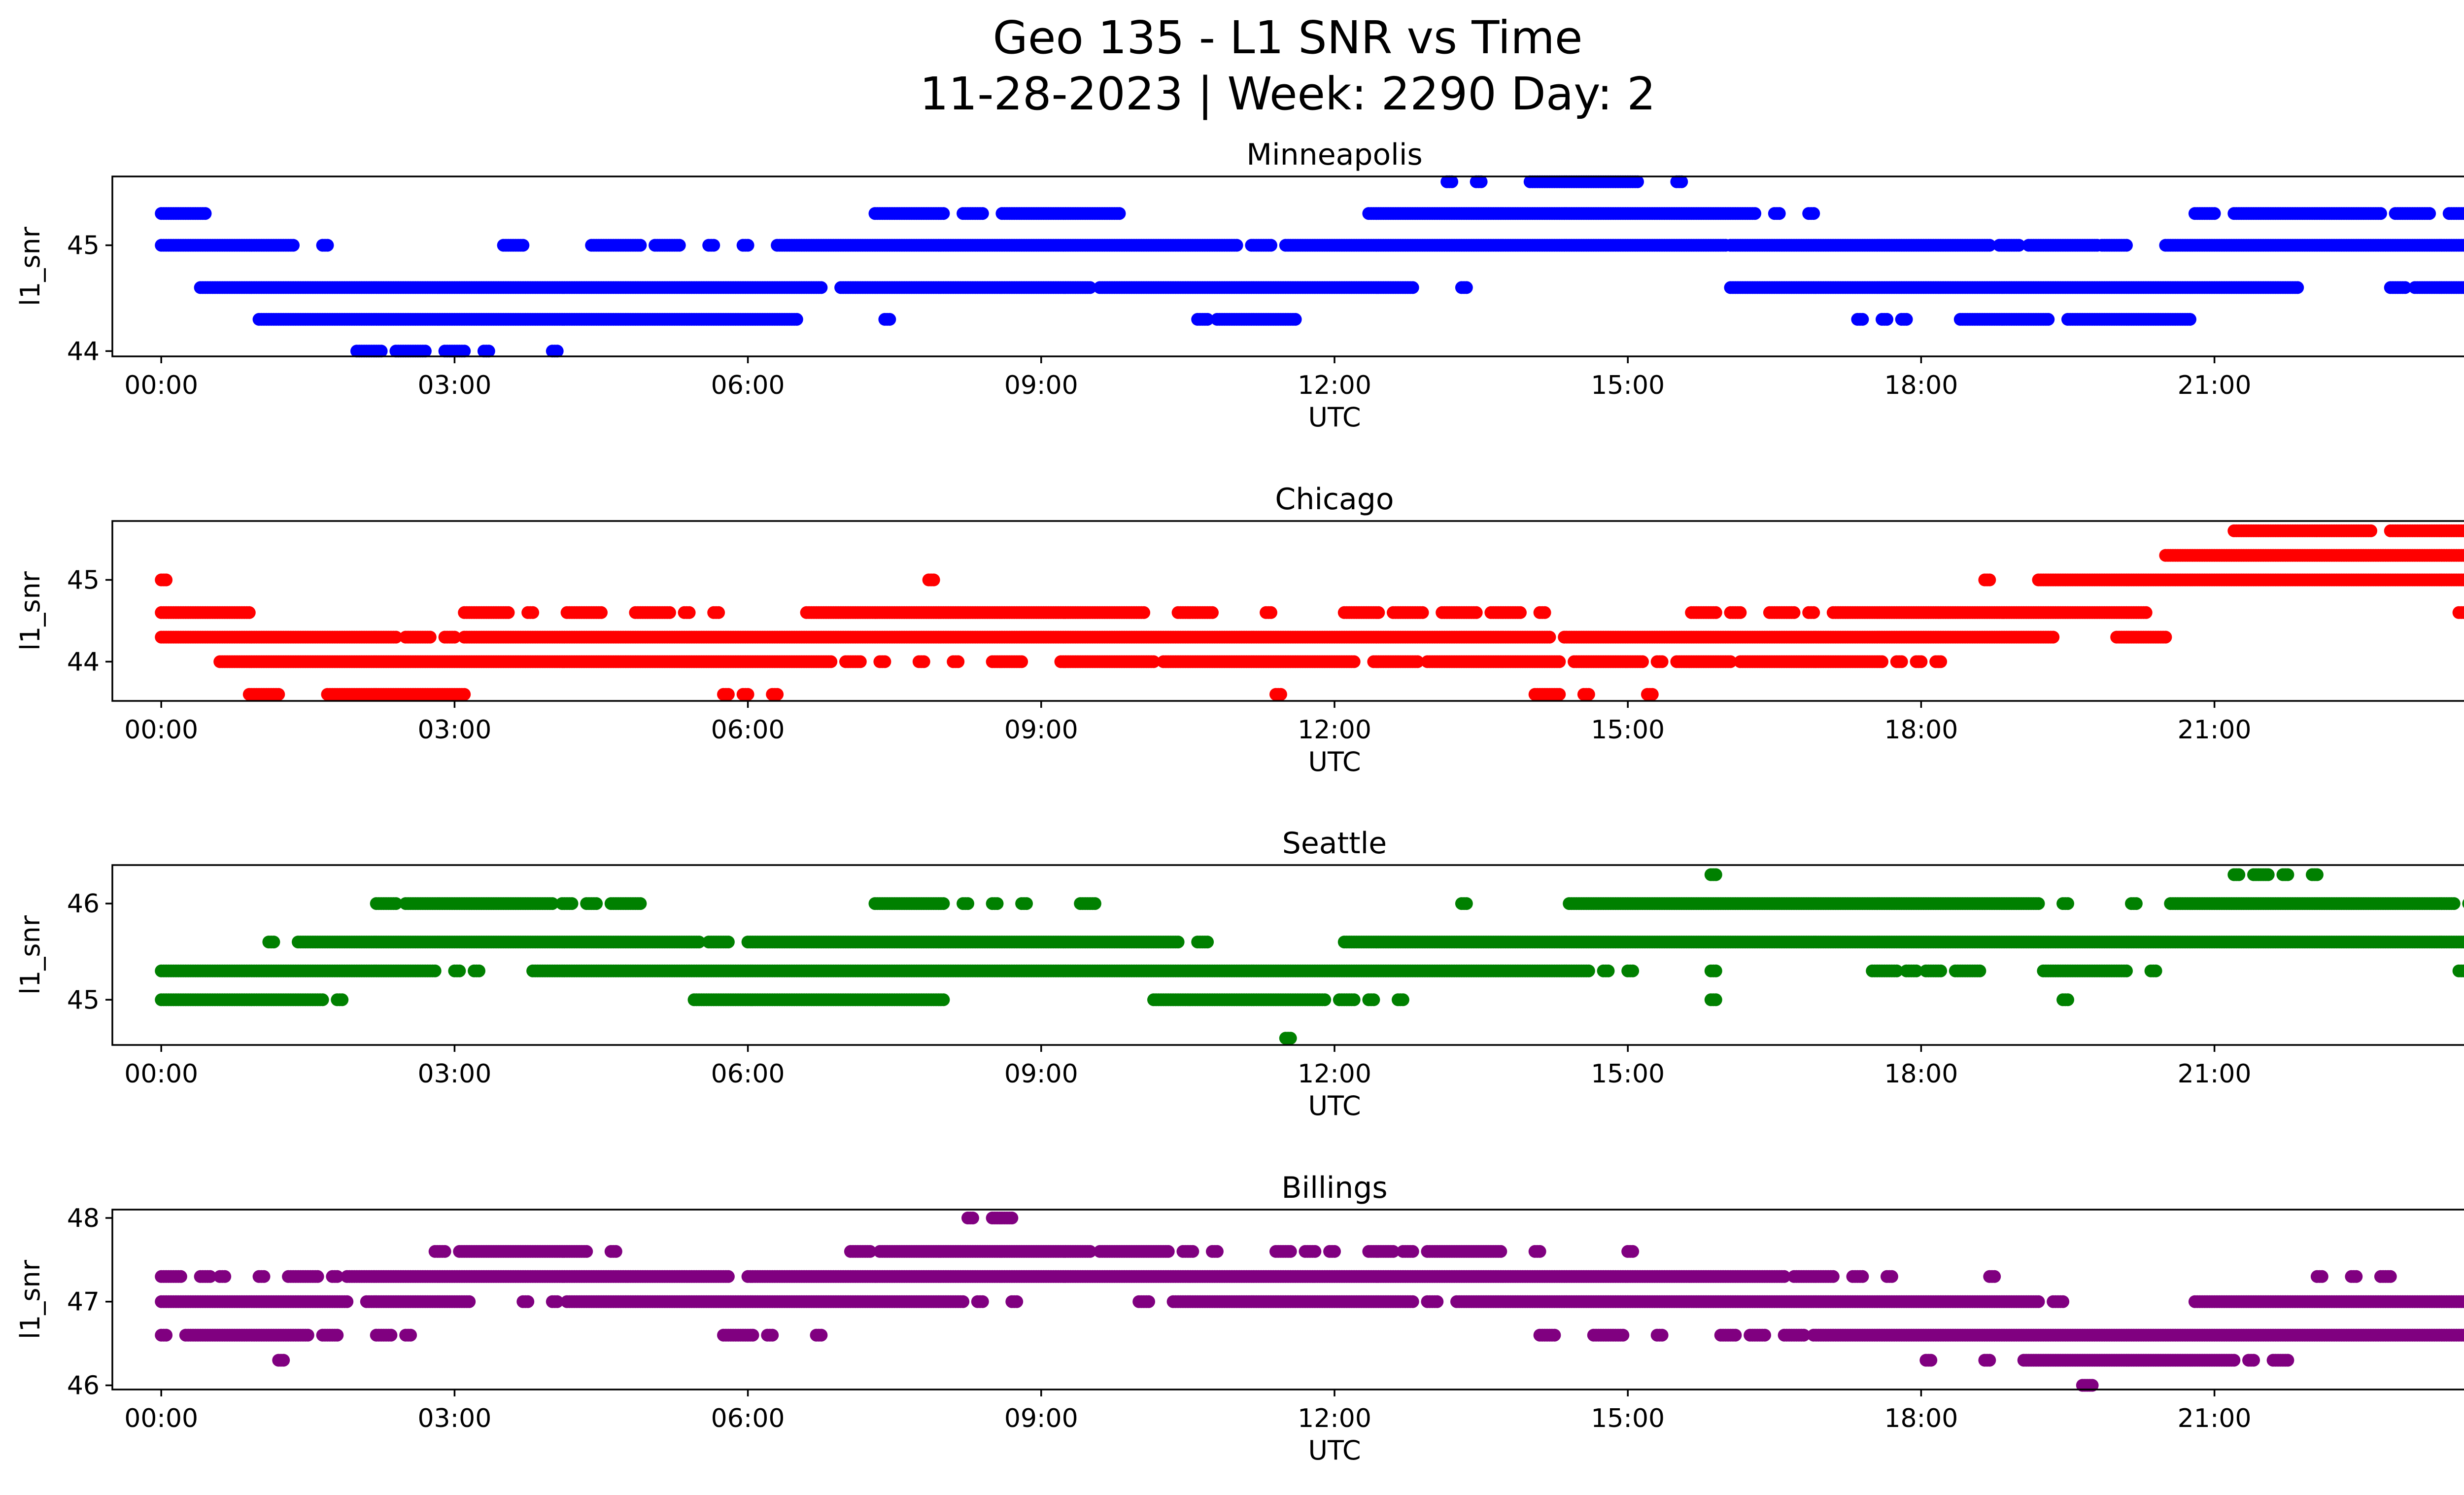  What do you see at coordinates (748, 730) in the screenshot?
I see `x-tick-label: 06:00` at bounding box center [748, 730].